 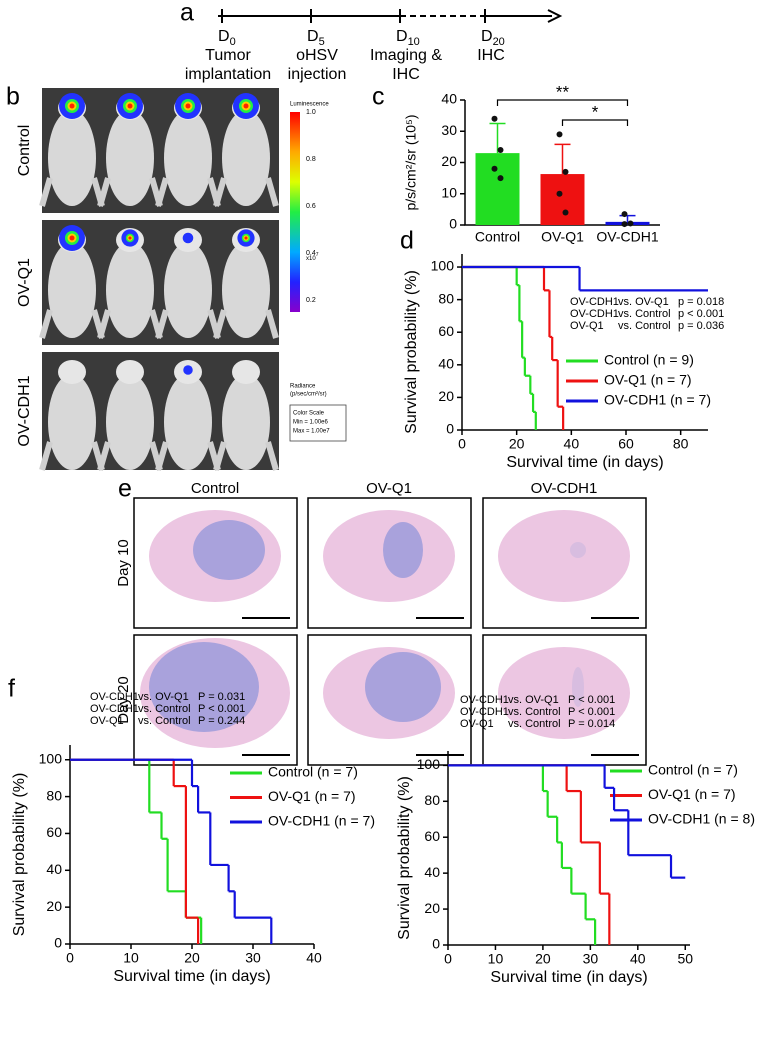 I want to click on x-tick-label: 20, so click(x=517, y=444).